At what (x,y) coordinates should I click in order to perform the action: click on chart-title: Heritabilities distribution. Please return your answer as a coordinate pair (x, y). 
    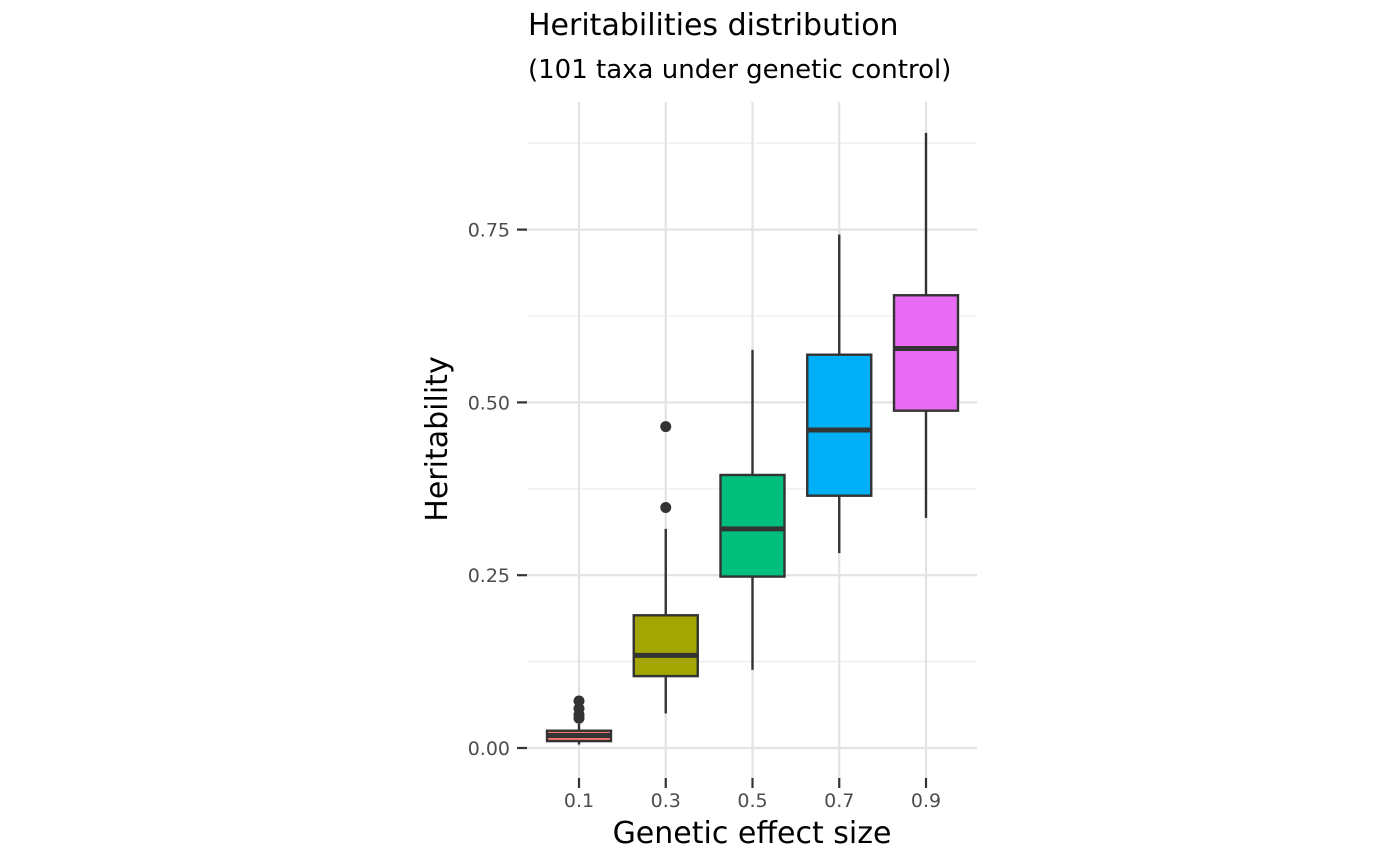
    Looking at the image, I should click on (713, 25).